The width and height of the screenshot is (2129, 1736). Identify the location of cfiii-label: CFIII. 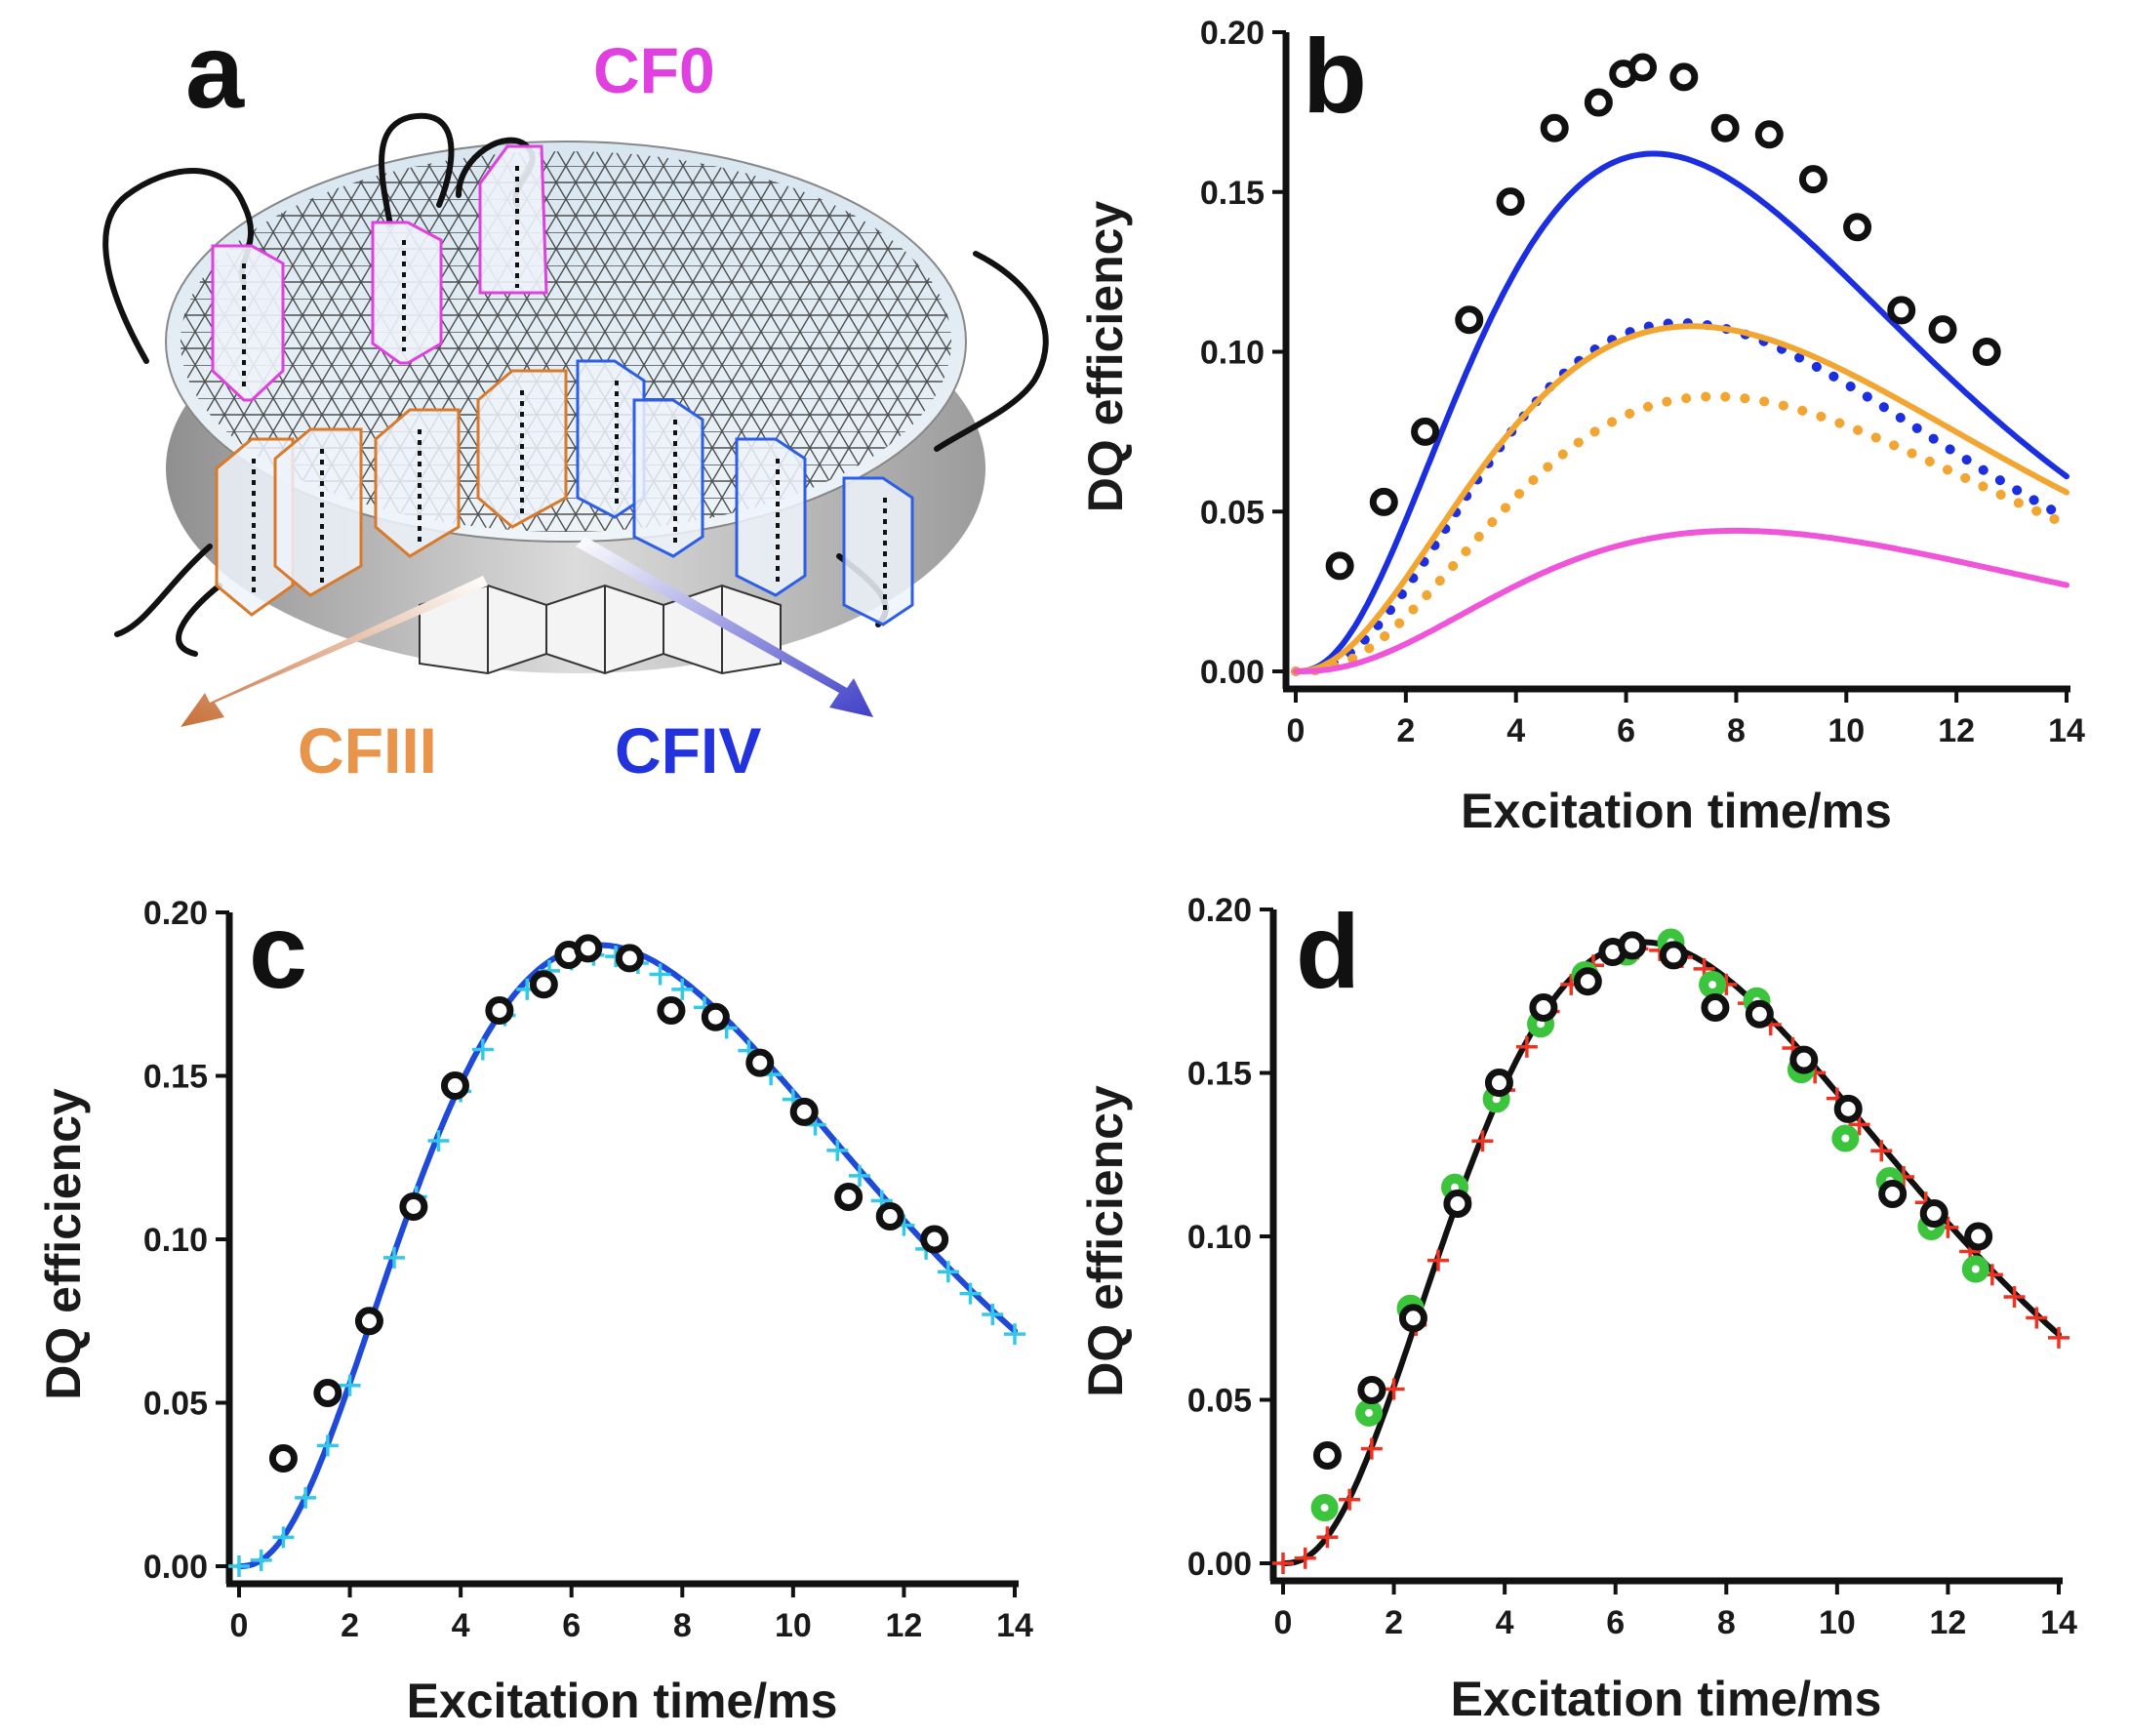
(367, 750).